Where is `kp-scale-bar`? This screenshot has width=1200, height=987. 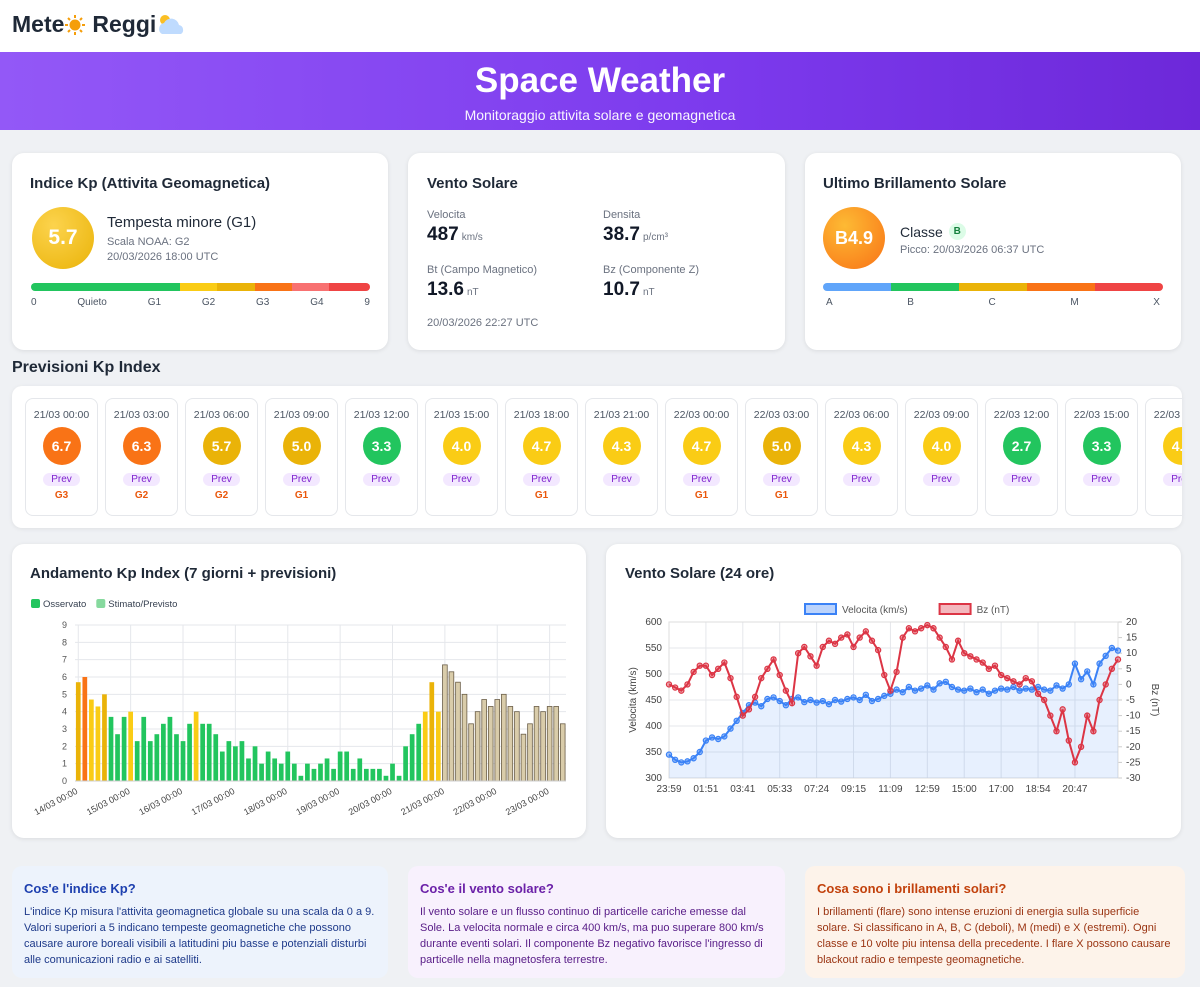 kp-scale-bar is located at coordinates (200, 287).